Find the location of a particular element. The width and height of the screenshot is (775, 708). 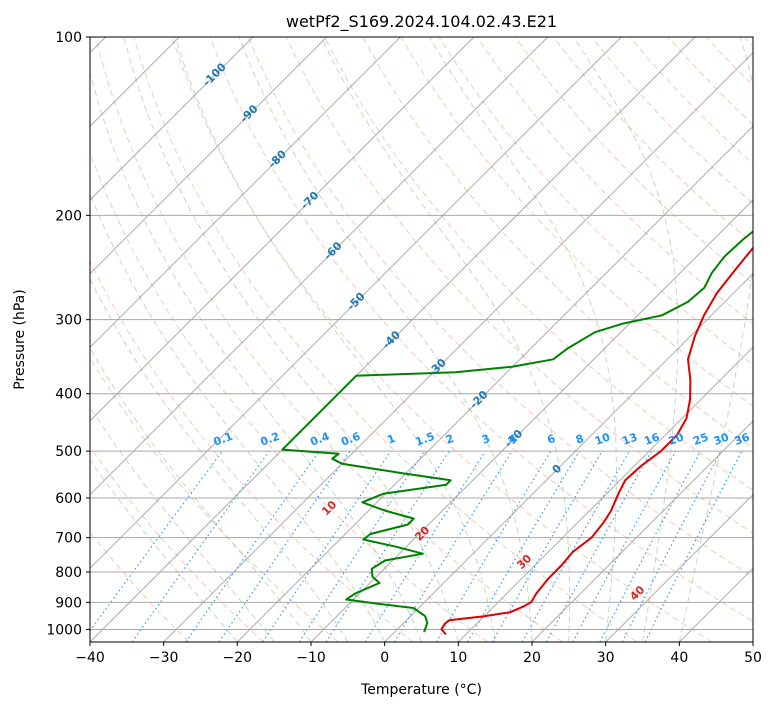

mixing-ratio-label: 4 is located at coordinates (513, 439).